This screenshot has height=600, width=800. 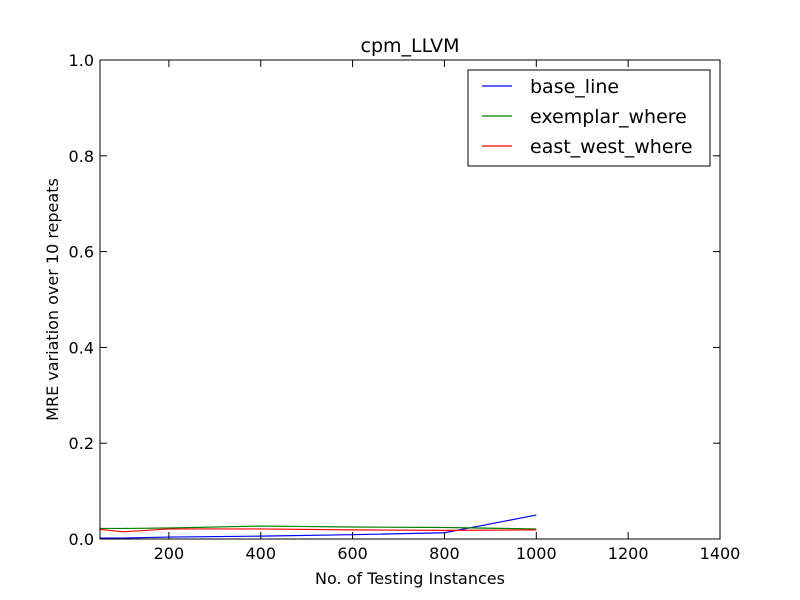 I want to click on y-tick-label: 0.8, so click(x=81, y=156).